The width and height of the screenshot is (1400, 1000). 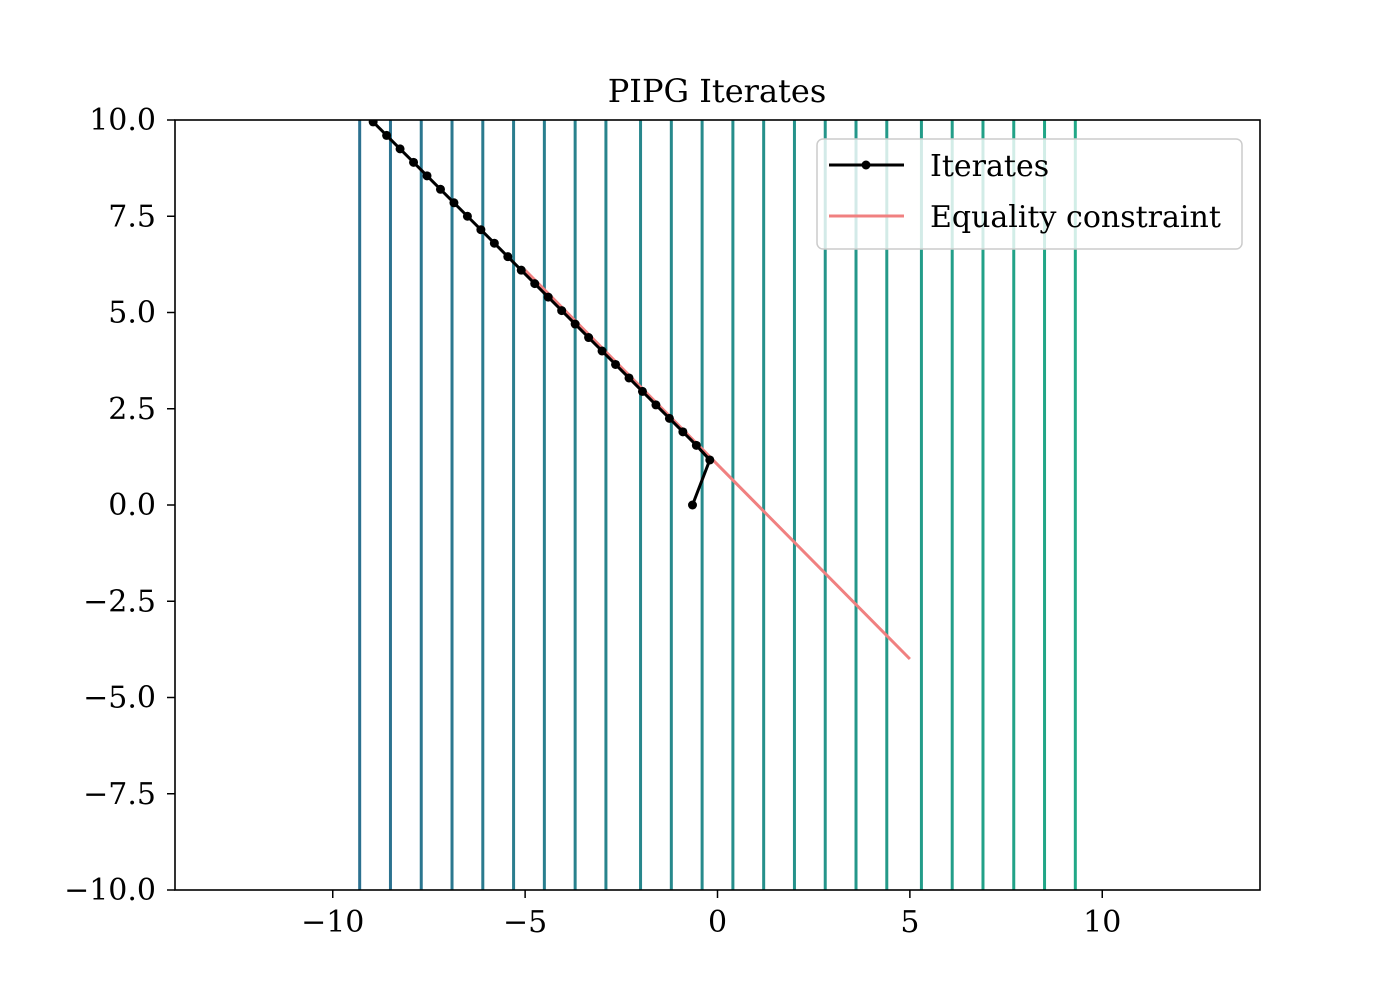 I want to click on legend-iterates-marker, so click(x=866, y=165).